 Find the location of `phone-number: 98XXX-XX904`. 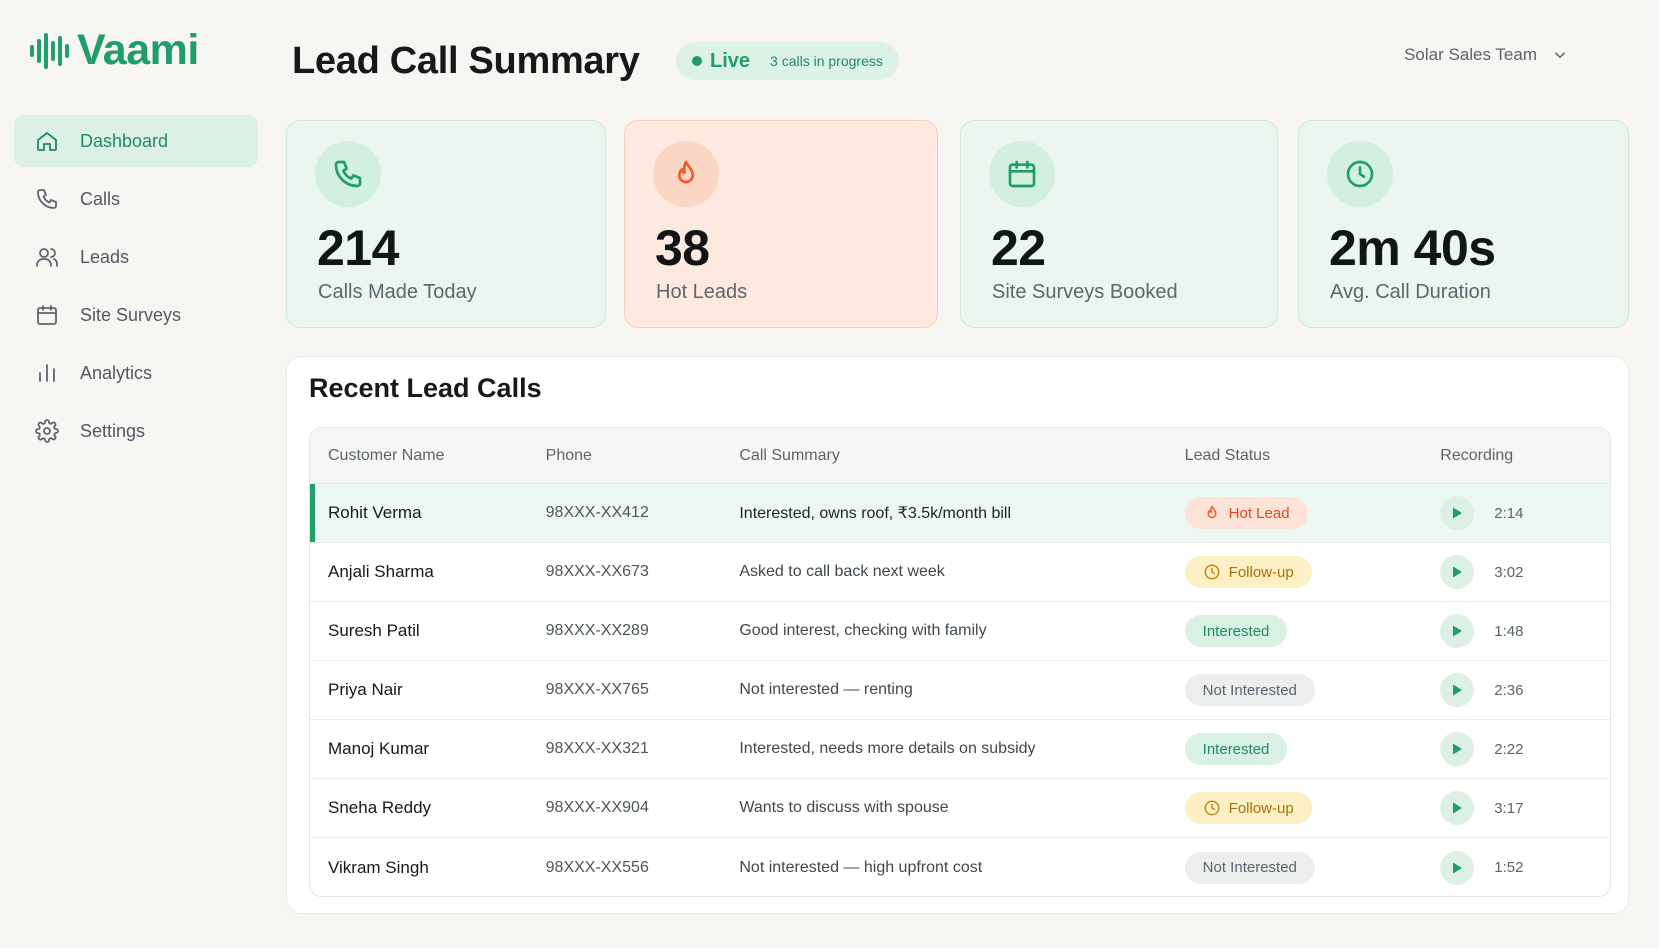

phone-number: 98XXX-XX904 is located at coordinates (597, 807).